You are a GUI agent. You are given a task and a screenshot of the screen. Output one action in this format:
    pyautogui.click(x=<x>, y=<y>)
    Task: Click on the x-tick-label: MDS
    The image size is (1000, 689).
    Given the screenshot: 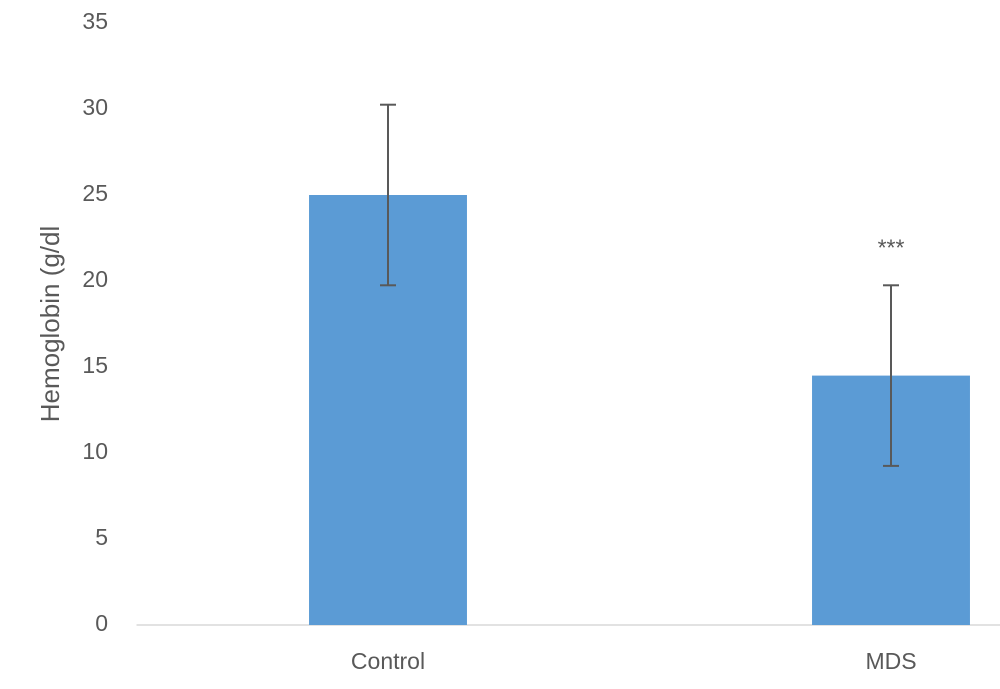 What is the action you would take?
    pyautogui.click(x=890, y=661)
    